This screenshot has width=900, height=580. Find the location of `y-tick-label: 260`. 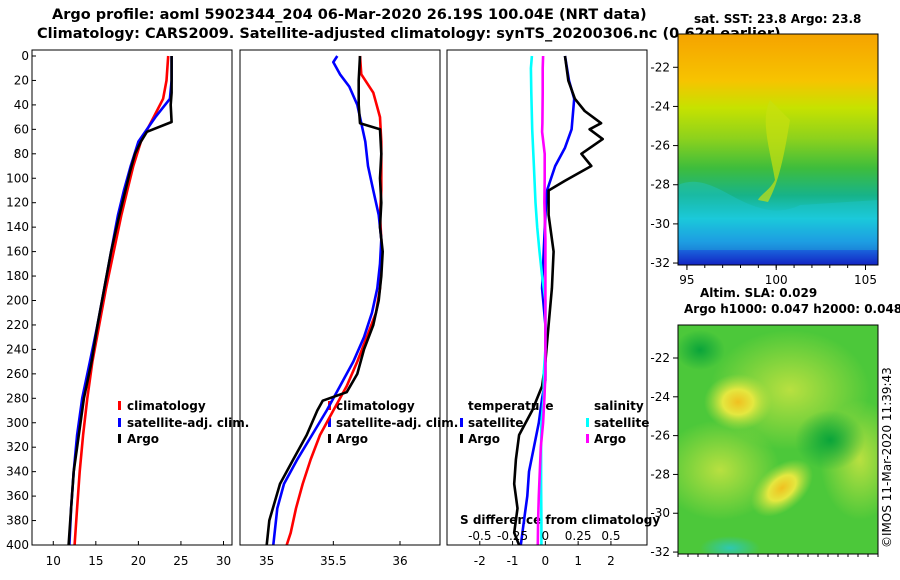

y-tick-label: 260 is located at coordinates (17, 374).